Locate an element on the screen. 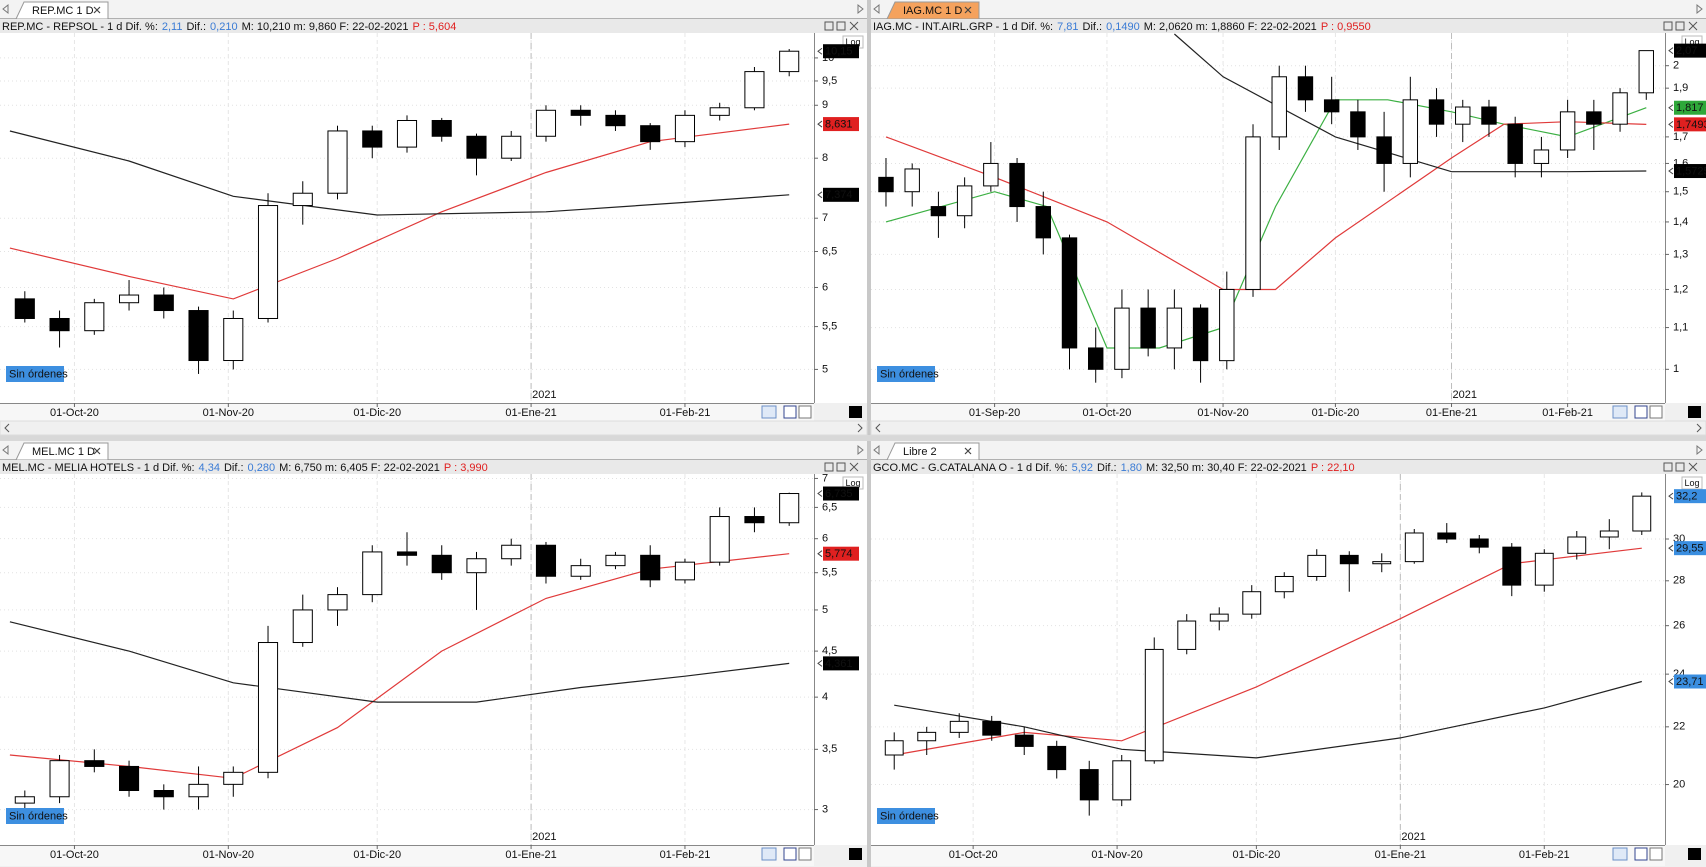 This screenshot has height=867, width=1706. x-tick-label: 01-Oct-20 is located at coordinates (74, 413).